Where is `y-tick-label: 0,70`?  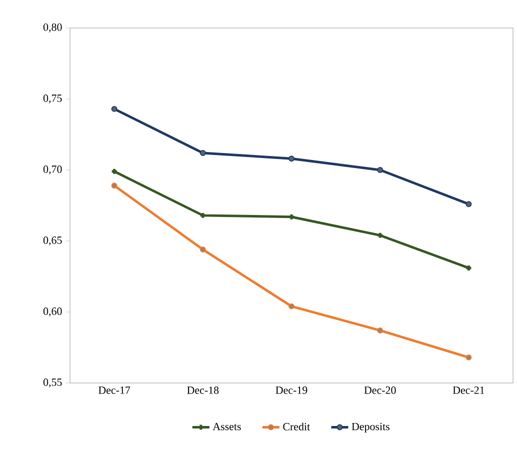
y-tick-label: 0,70 is located at coordinates (52, 170).